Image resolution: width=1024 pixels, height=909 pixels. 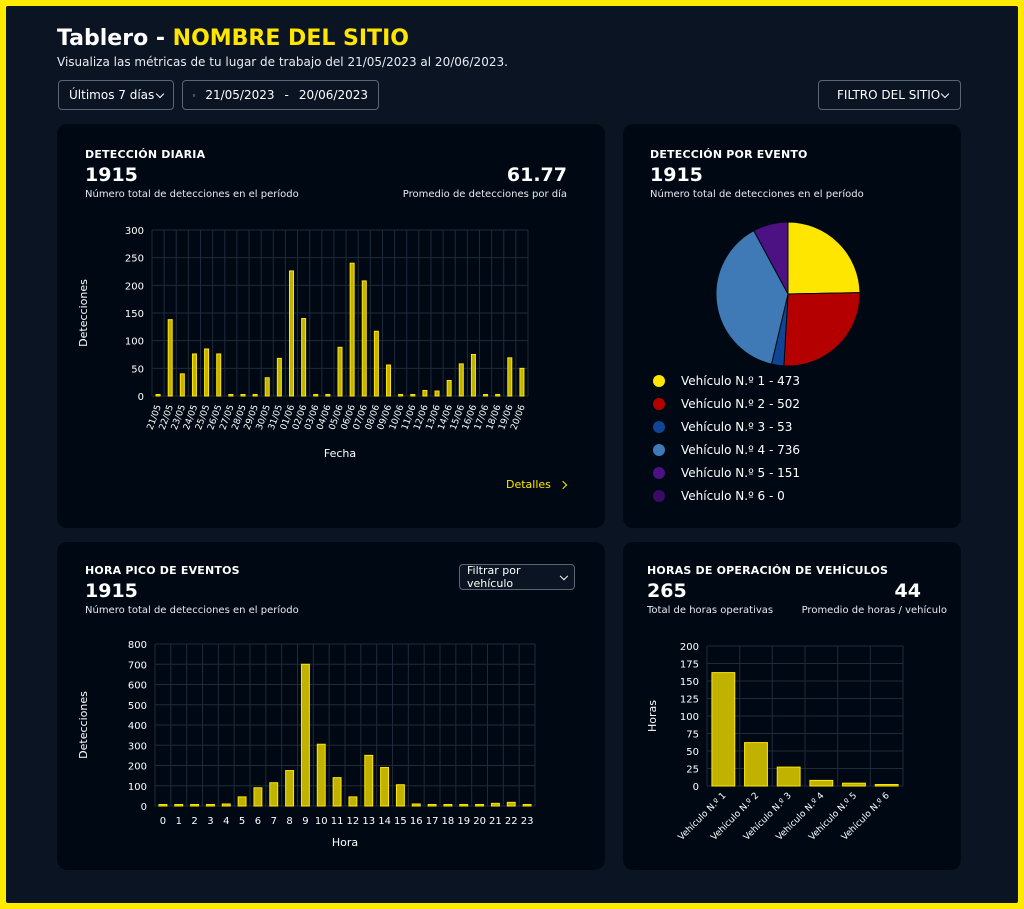 What do you see at coordinates (528, 484) in the screenshot?
I see `details-label: Detalles` at bounding box center [528, 484].